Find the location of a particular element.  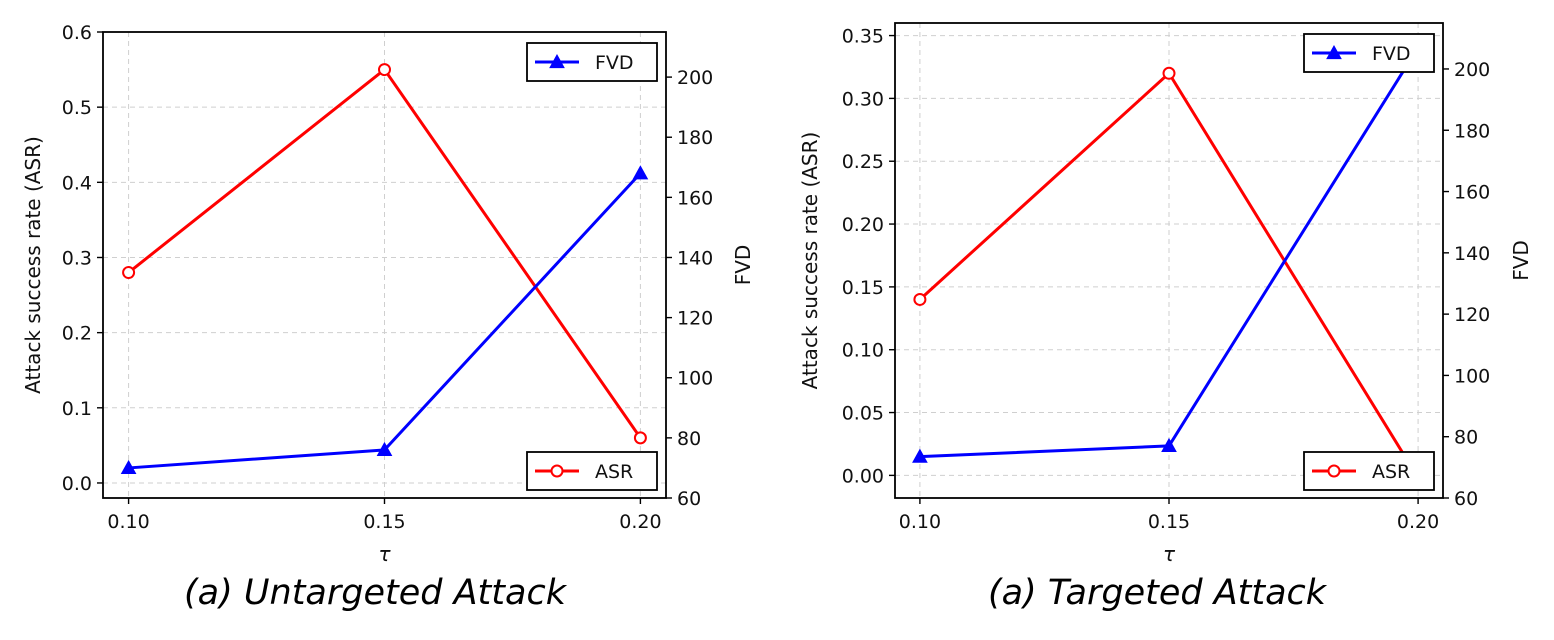

y-tick-label: 0.05 is located at coordinates (863, 414).